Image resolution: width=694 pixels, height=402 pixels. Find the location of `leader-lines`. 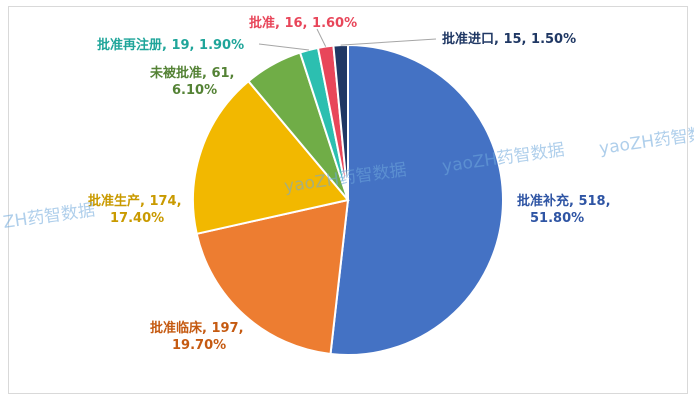

leader-lines is located at coordinates (347, 39).